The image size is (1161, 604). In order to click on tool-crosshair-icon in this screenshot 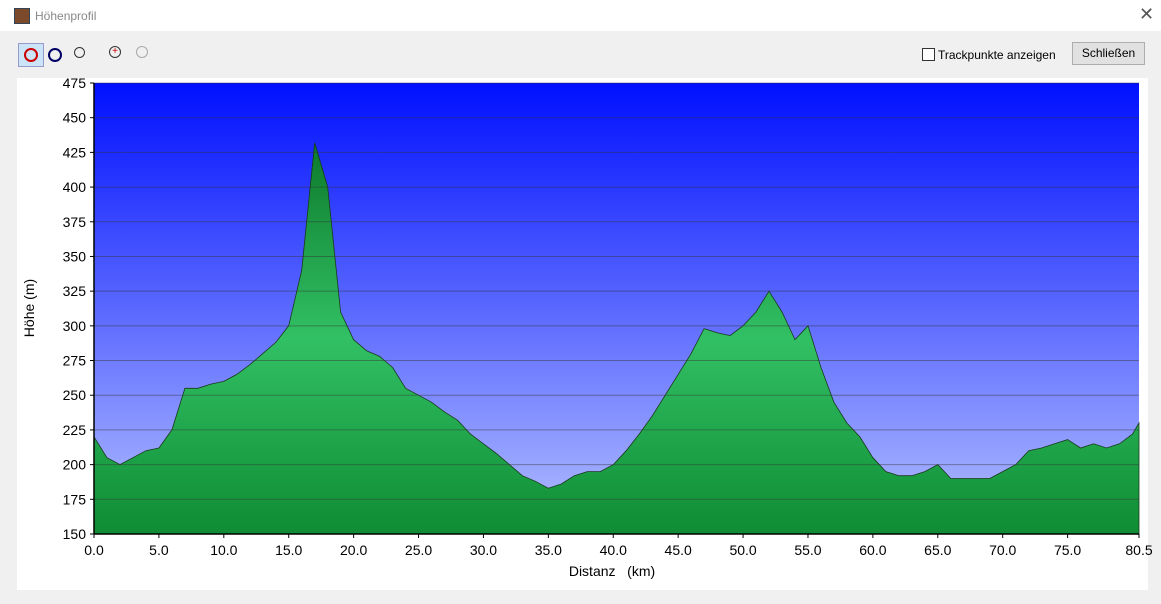, I will do `click(31, 55)`.